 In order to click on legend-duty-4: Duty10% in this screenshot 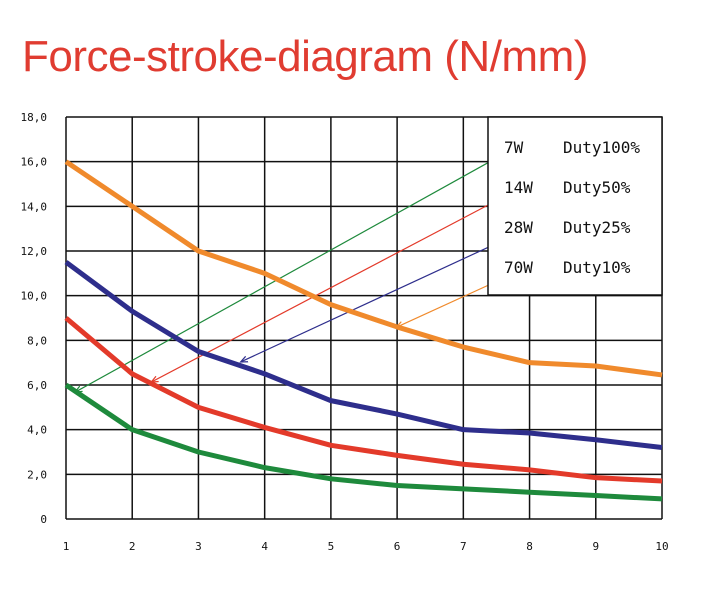, I will do `click(597, 267)`.